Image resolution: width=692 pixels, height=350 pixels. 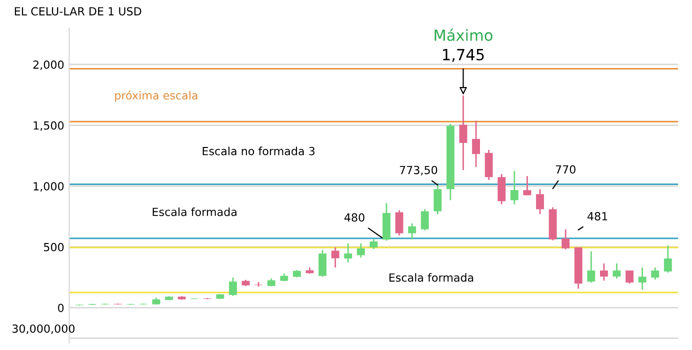 I want to click on y-tick-label: 2,000, so click(x=48, y=65).